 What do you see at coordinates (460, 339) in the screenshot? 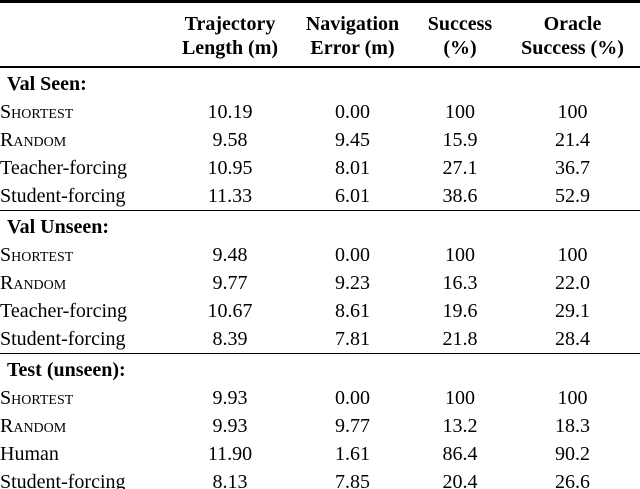
I see `cell-value: 21.8` at bounding box center [460, 339].